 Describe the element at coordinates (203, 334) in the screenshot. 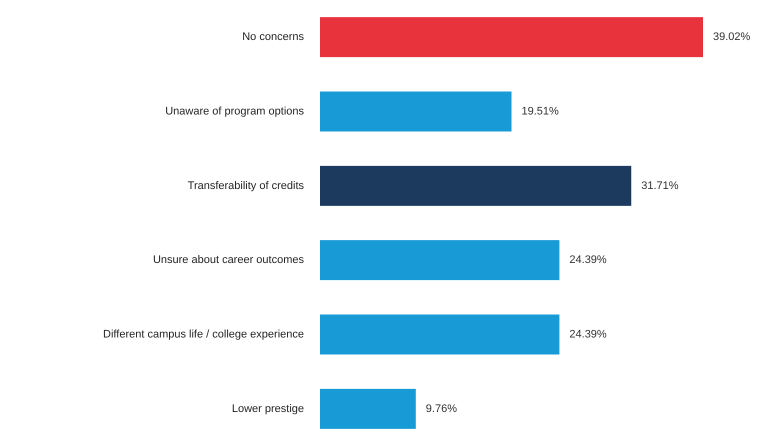

I see `y-tick-label: Different campus life / college experience` at that location.